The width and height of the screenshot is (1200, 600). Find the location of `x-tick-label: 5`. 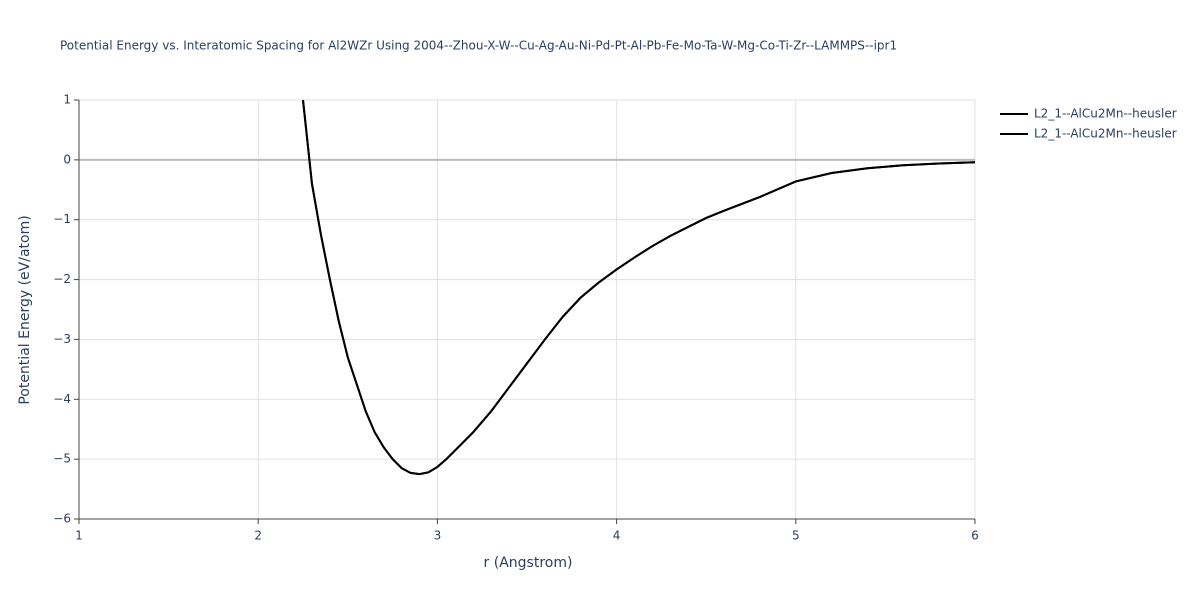

x-tick-label: 5 is located at coordinates (796, 536).